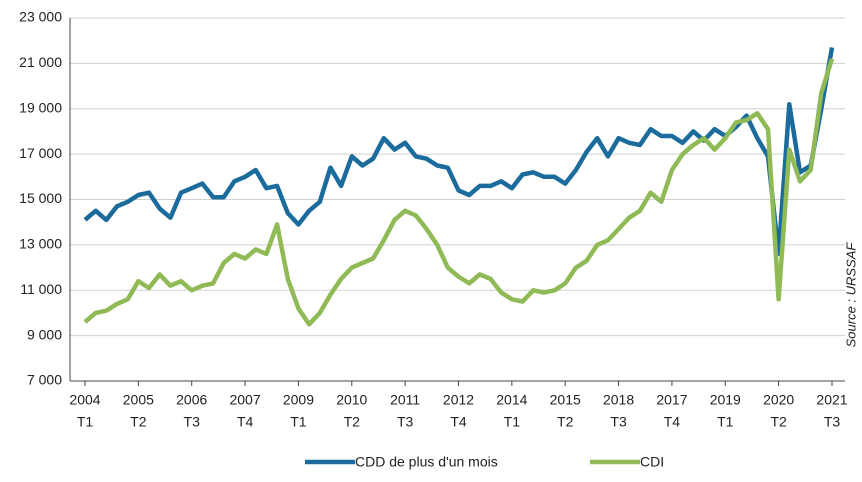 The height and width of the screenshot is (482, 862). I want to click on x-tick-label: 2014, so click(511, 400).